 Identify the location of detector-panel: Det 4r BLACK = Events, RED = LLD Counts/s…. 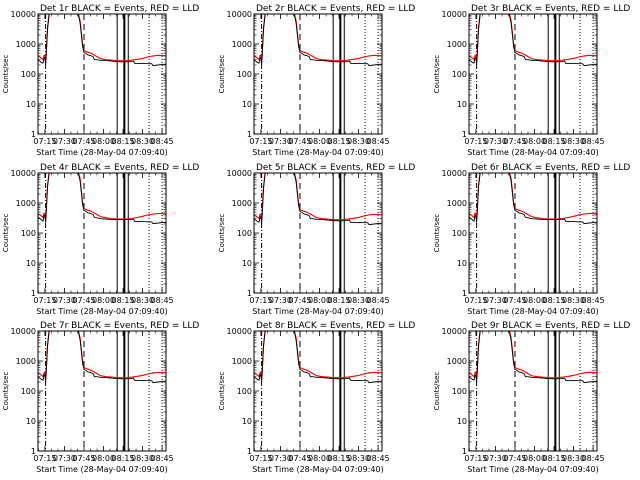
(100, 239).